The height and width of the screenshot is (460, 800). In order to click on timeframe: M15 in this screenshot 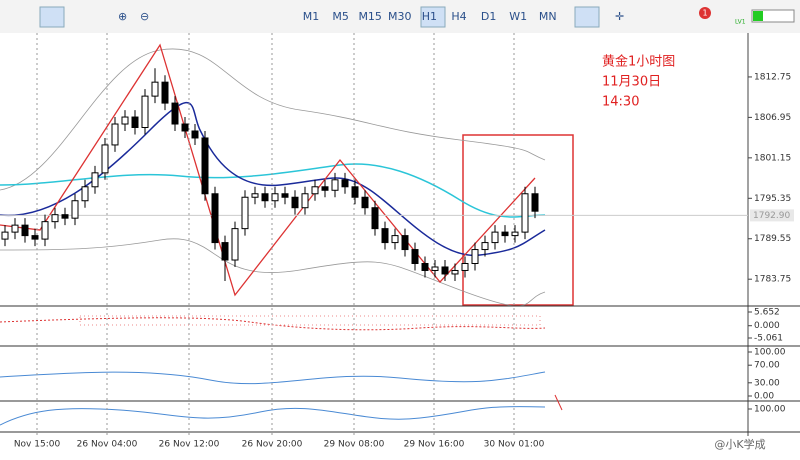, I will do `click(370, 16)`.